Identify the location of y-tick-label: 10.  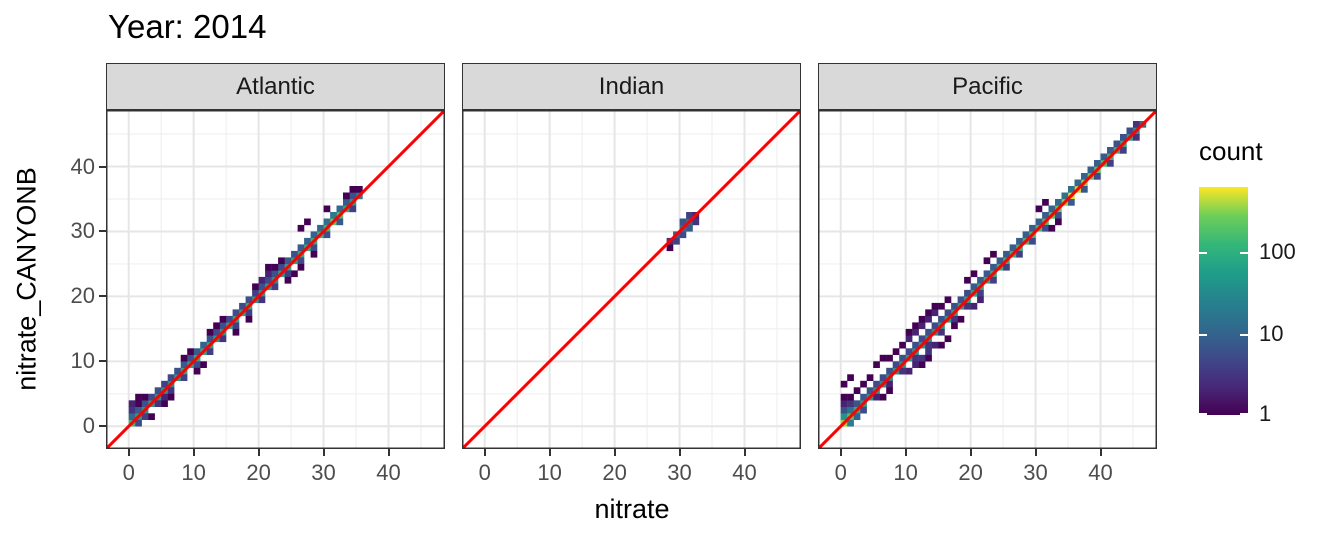
(82, 361).